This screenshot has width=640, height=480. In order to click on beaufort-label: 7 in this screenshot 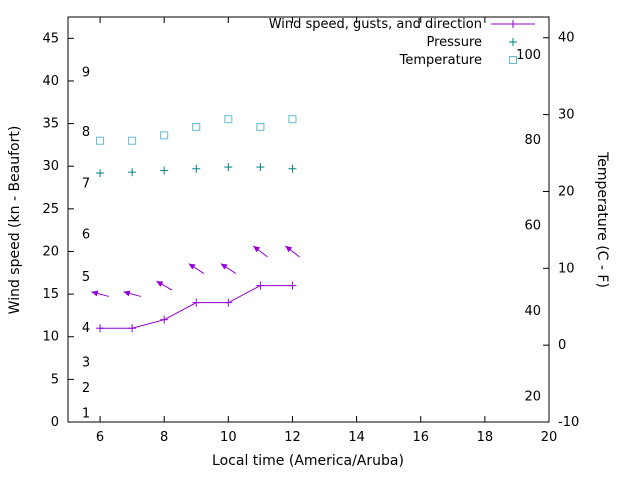, I will do `click(86, 183)`.